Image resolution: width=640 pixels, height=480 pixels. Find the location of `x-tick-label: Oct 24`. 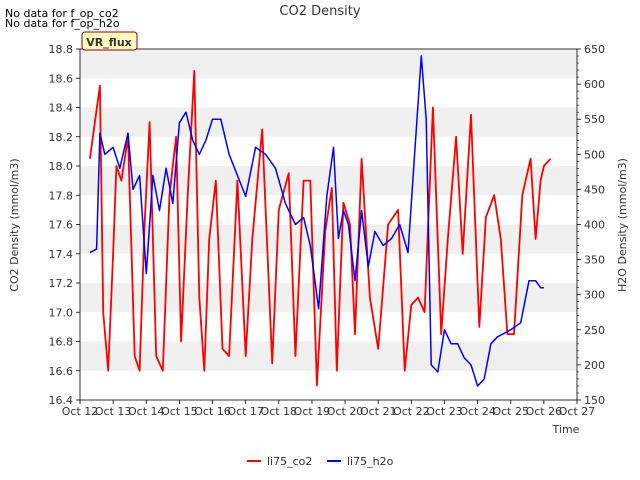

x-tick-label: Oct 24 is located at coordinates (477, 411).